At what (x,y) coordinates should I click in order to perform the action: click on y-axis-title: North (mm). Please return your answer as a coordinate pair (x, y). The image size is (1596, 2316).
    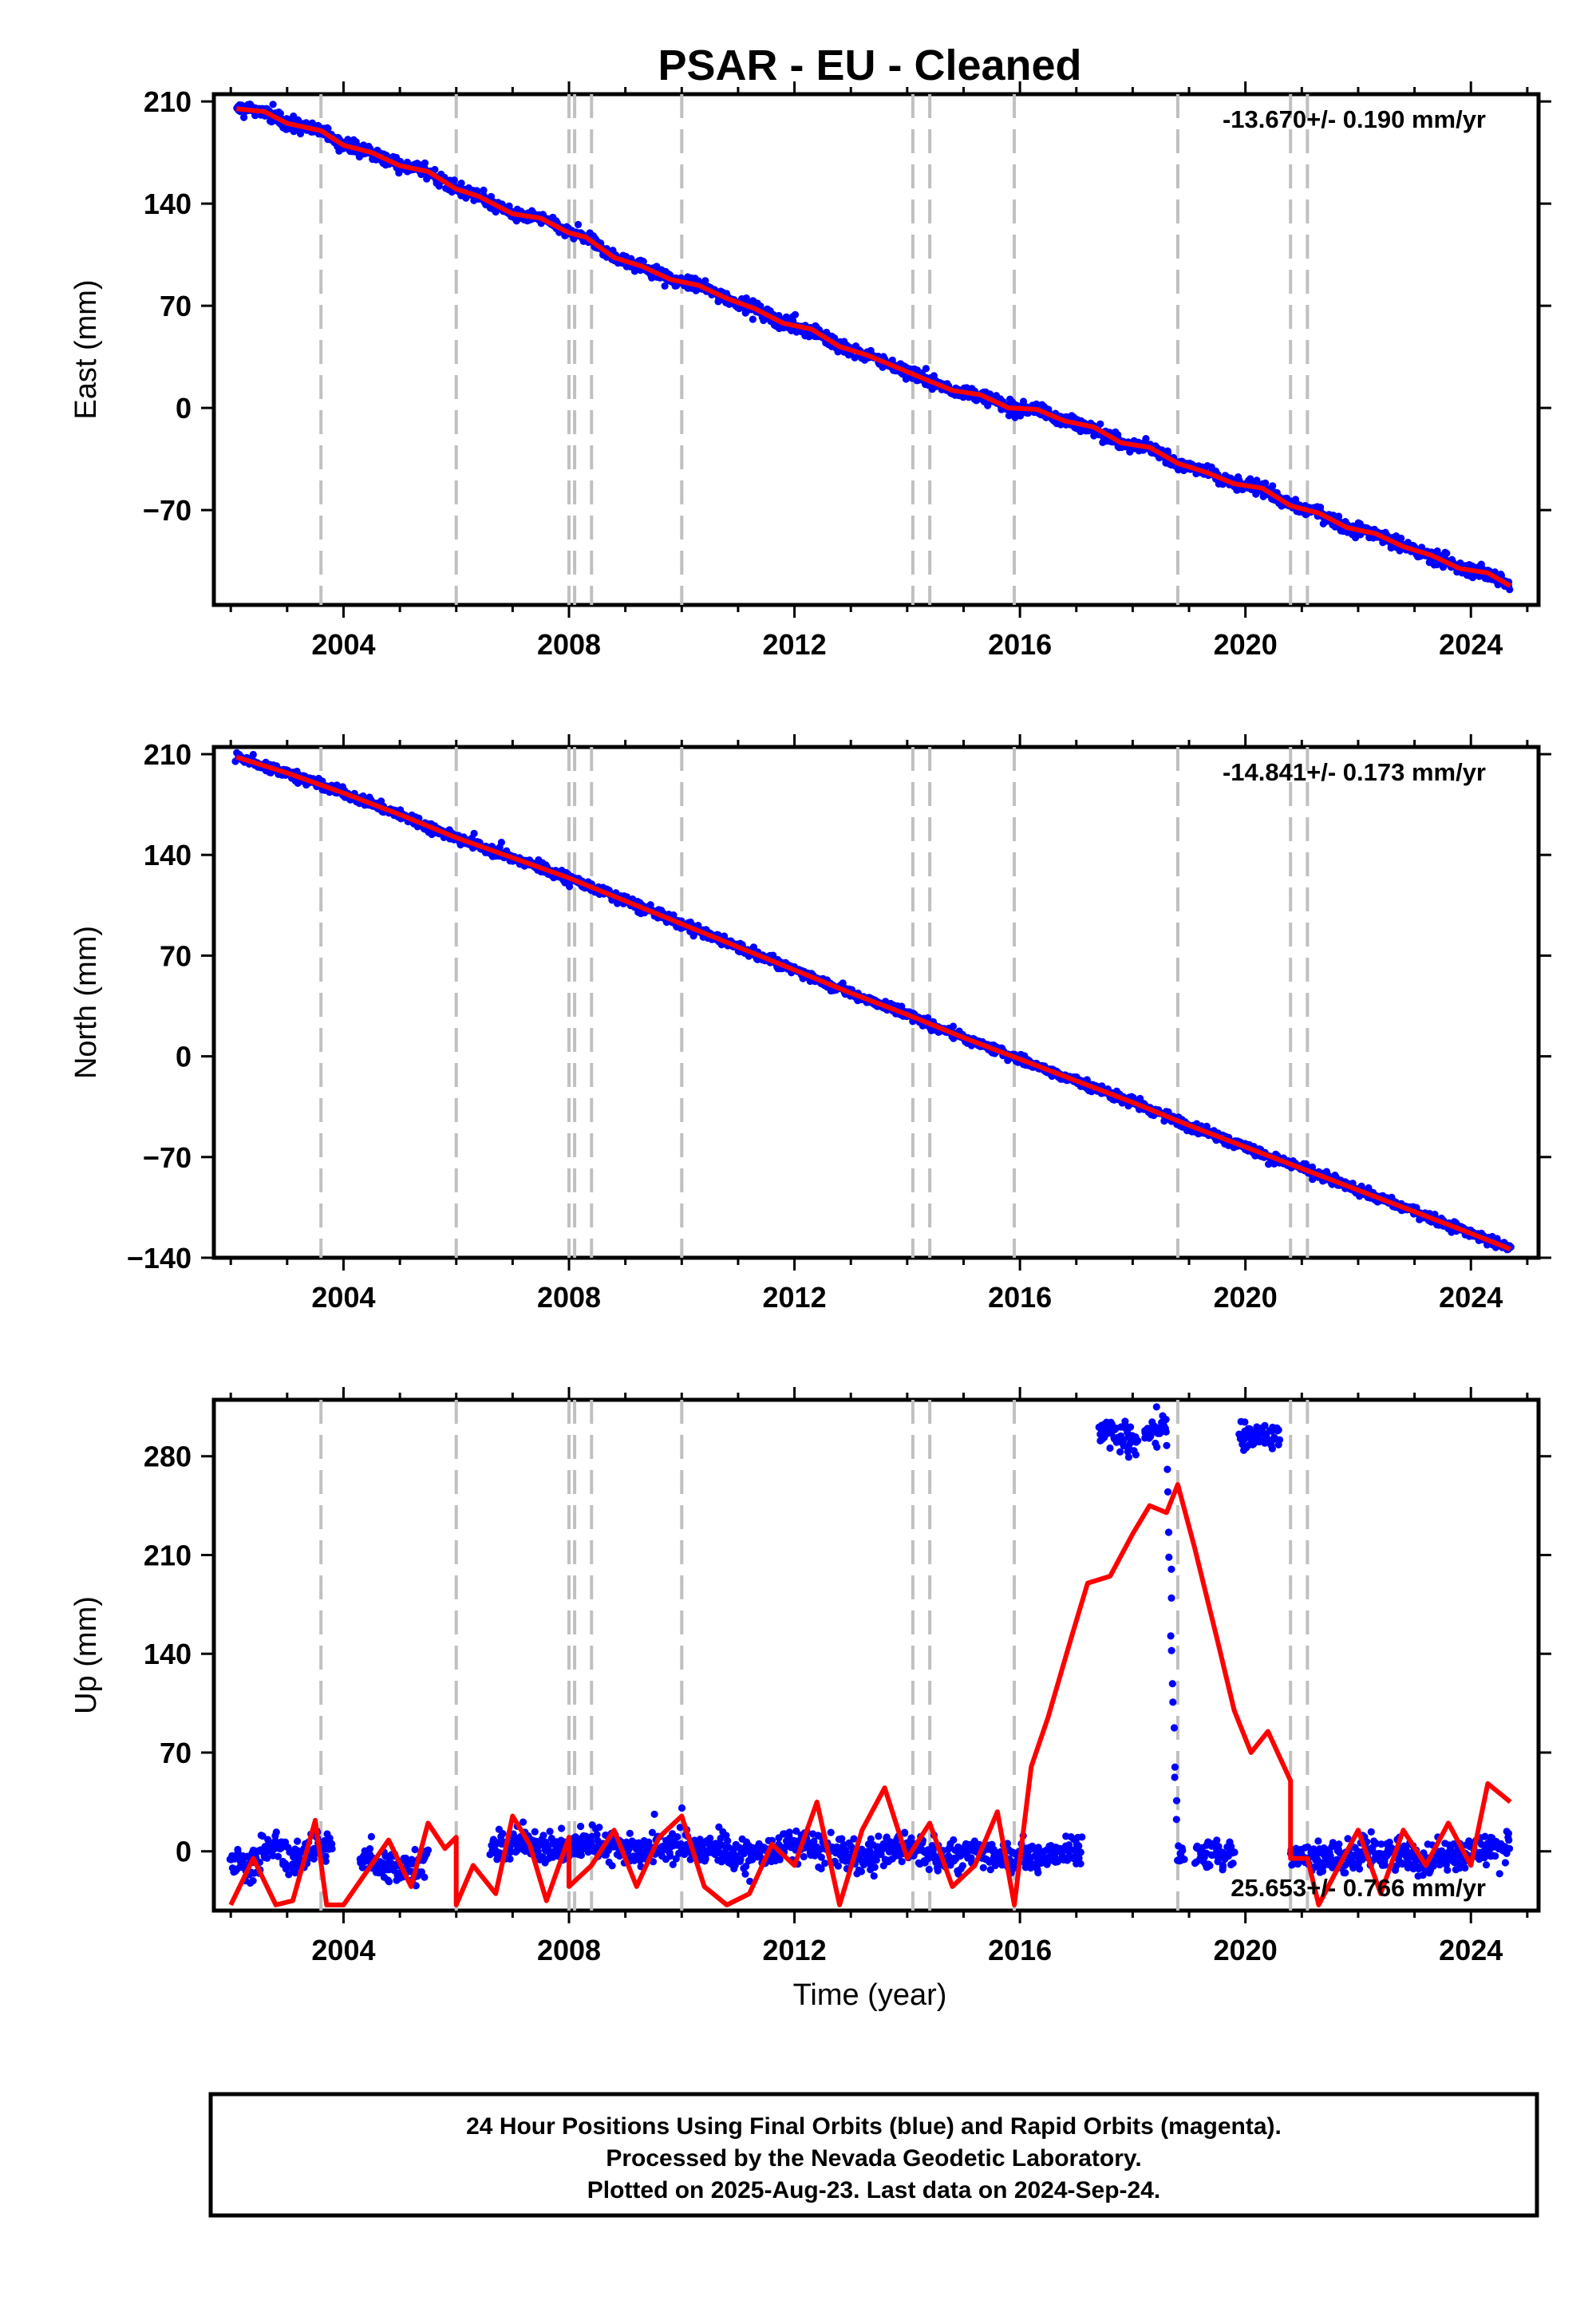
    Looking at the image, I should click on (86, 1002).